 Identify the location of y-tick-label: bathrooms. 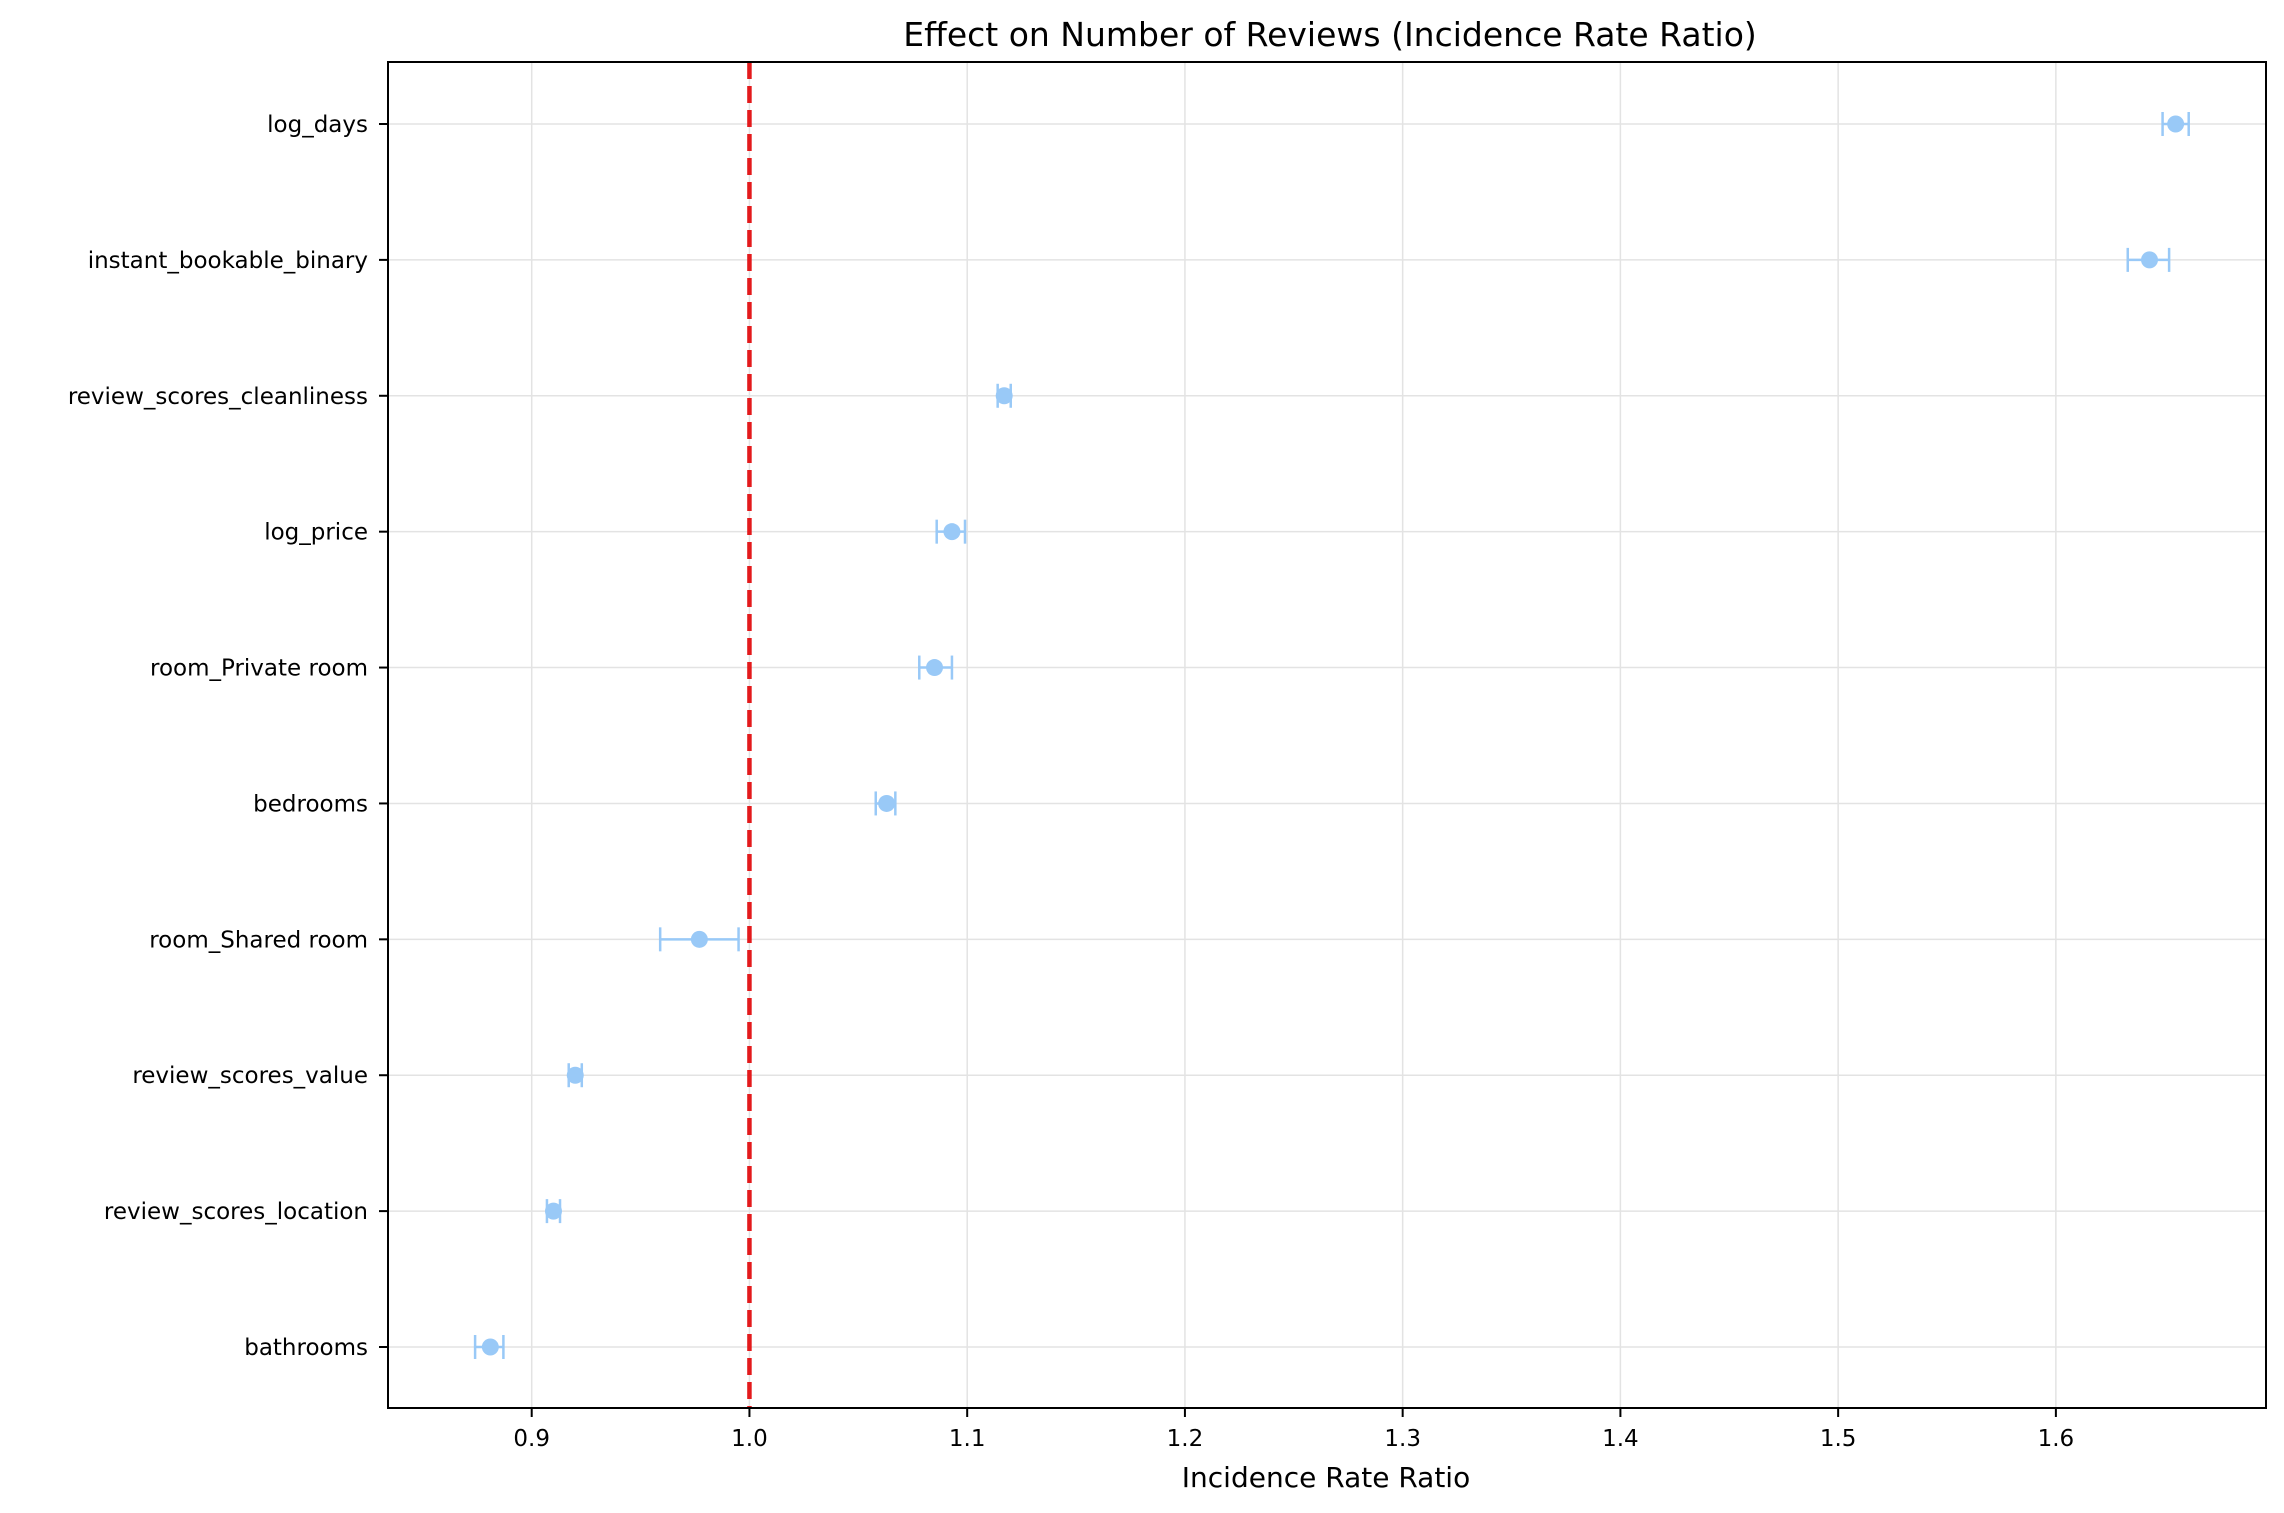
(306, 1348).